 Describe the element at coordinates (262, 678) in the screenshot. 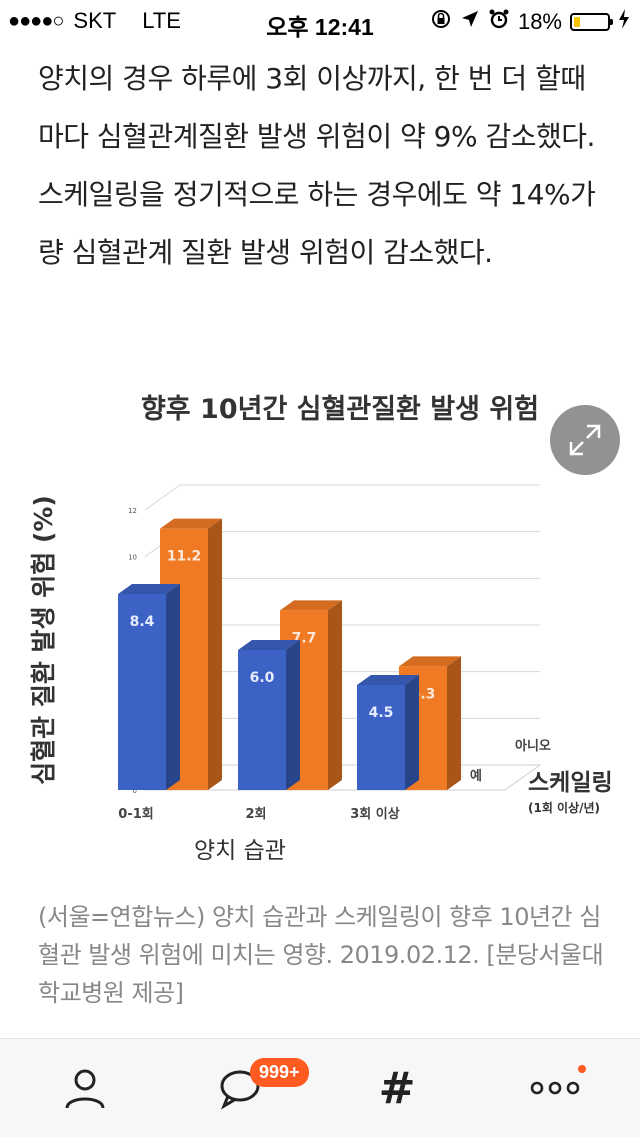

I see `bar-yes-1-label: 6.0` at that location.